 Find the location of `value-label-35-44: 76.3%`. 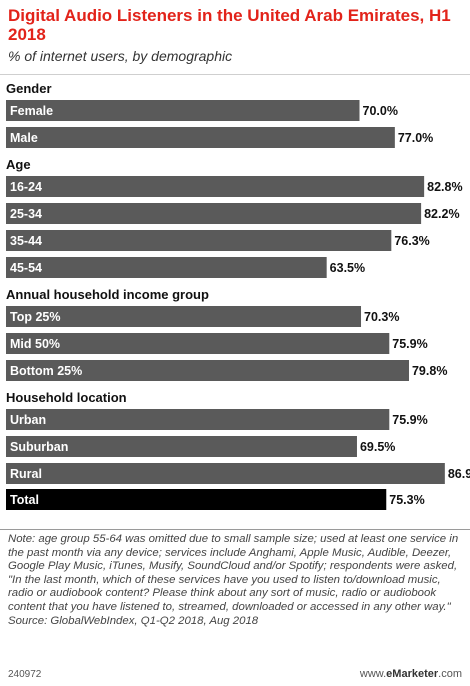

value-label-35-44: 76.3% is located at coordinates (411, 241).